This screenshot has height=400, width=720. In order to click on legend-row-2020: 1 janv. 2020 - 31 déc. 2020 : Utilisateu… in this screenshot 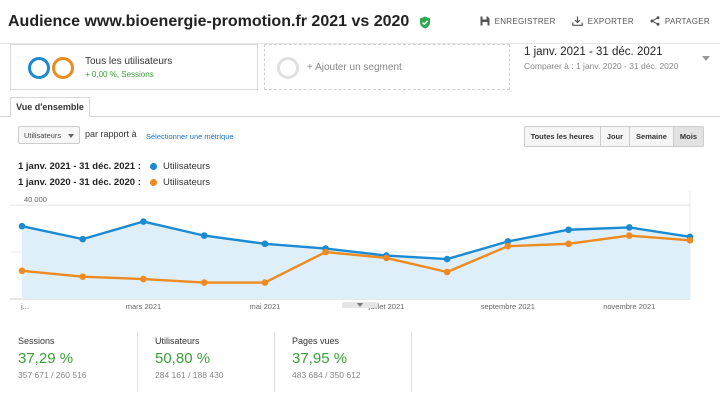, I will do `click(114, 182)`.